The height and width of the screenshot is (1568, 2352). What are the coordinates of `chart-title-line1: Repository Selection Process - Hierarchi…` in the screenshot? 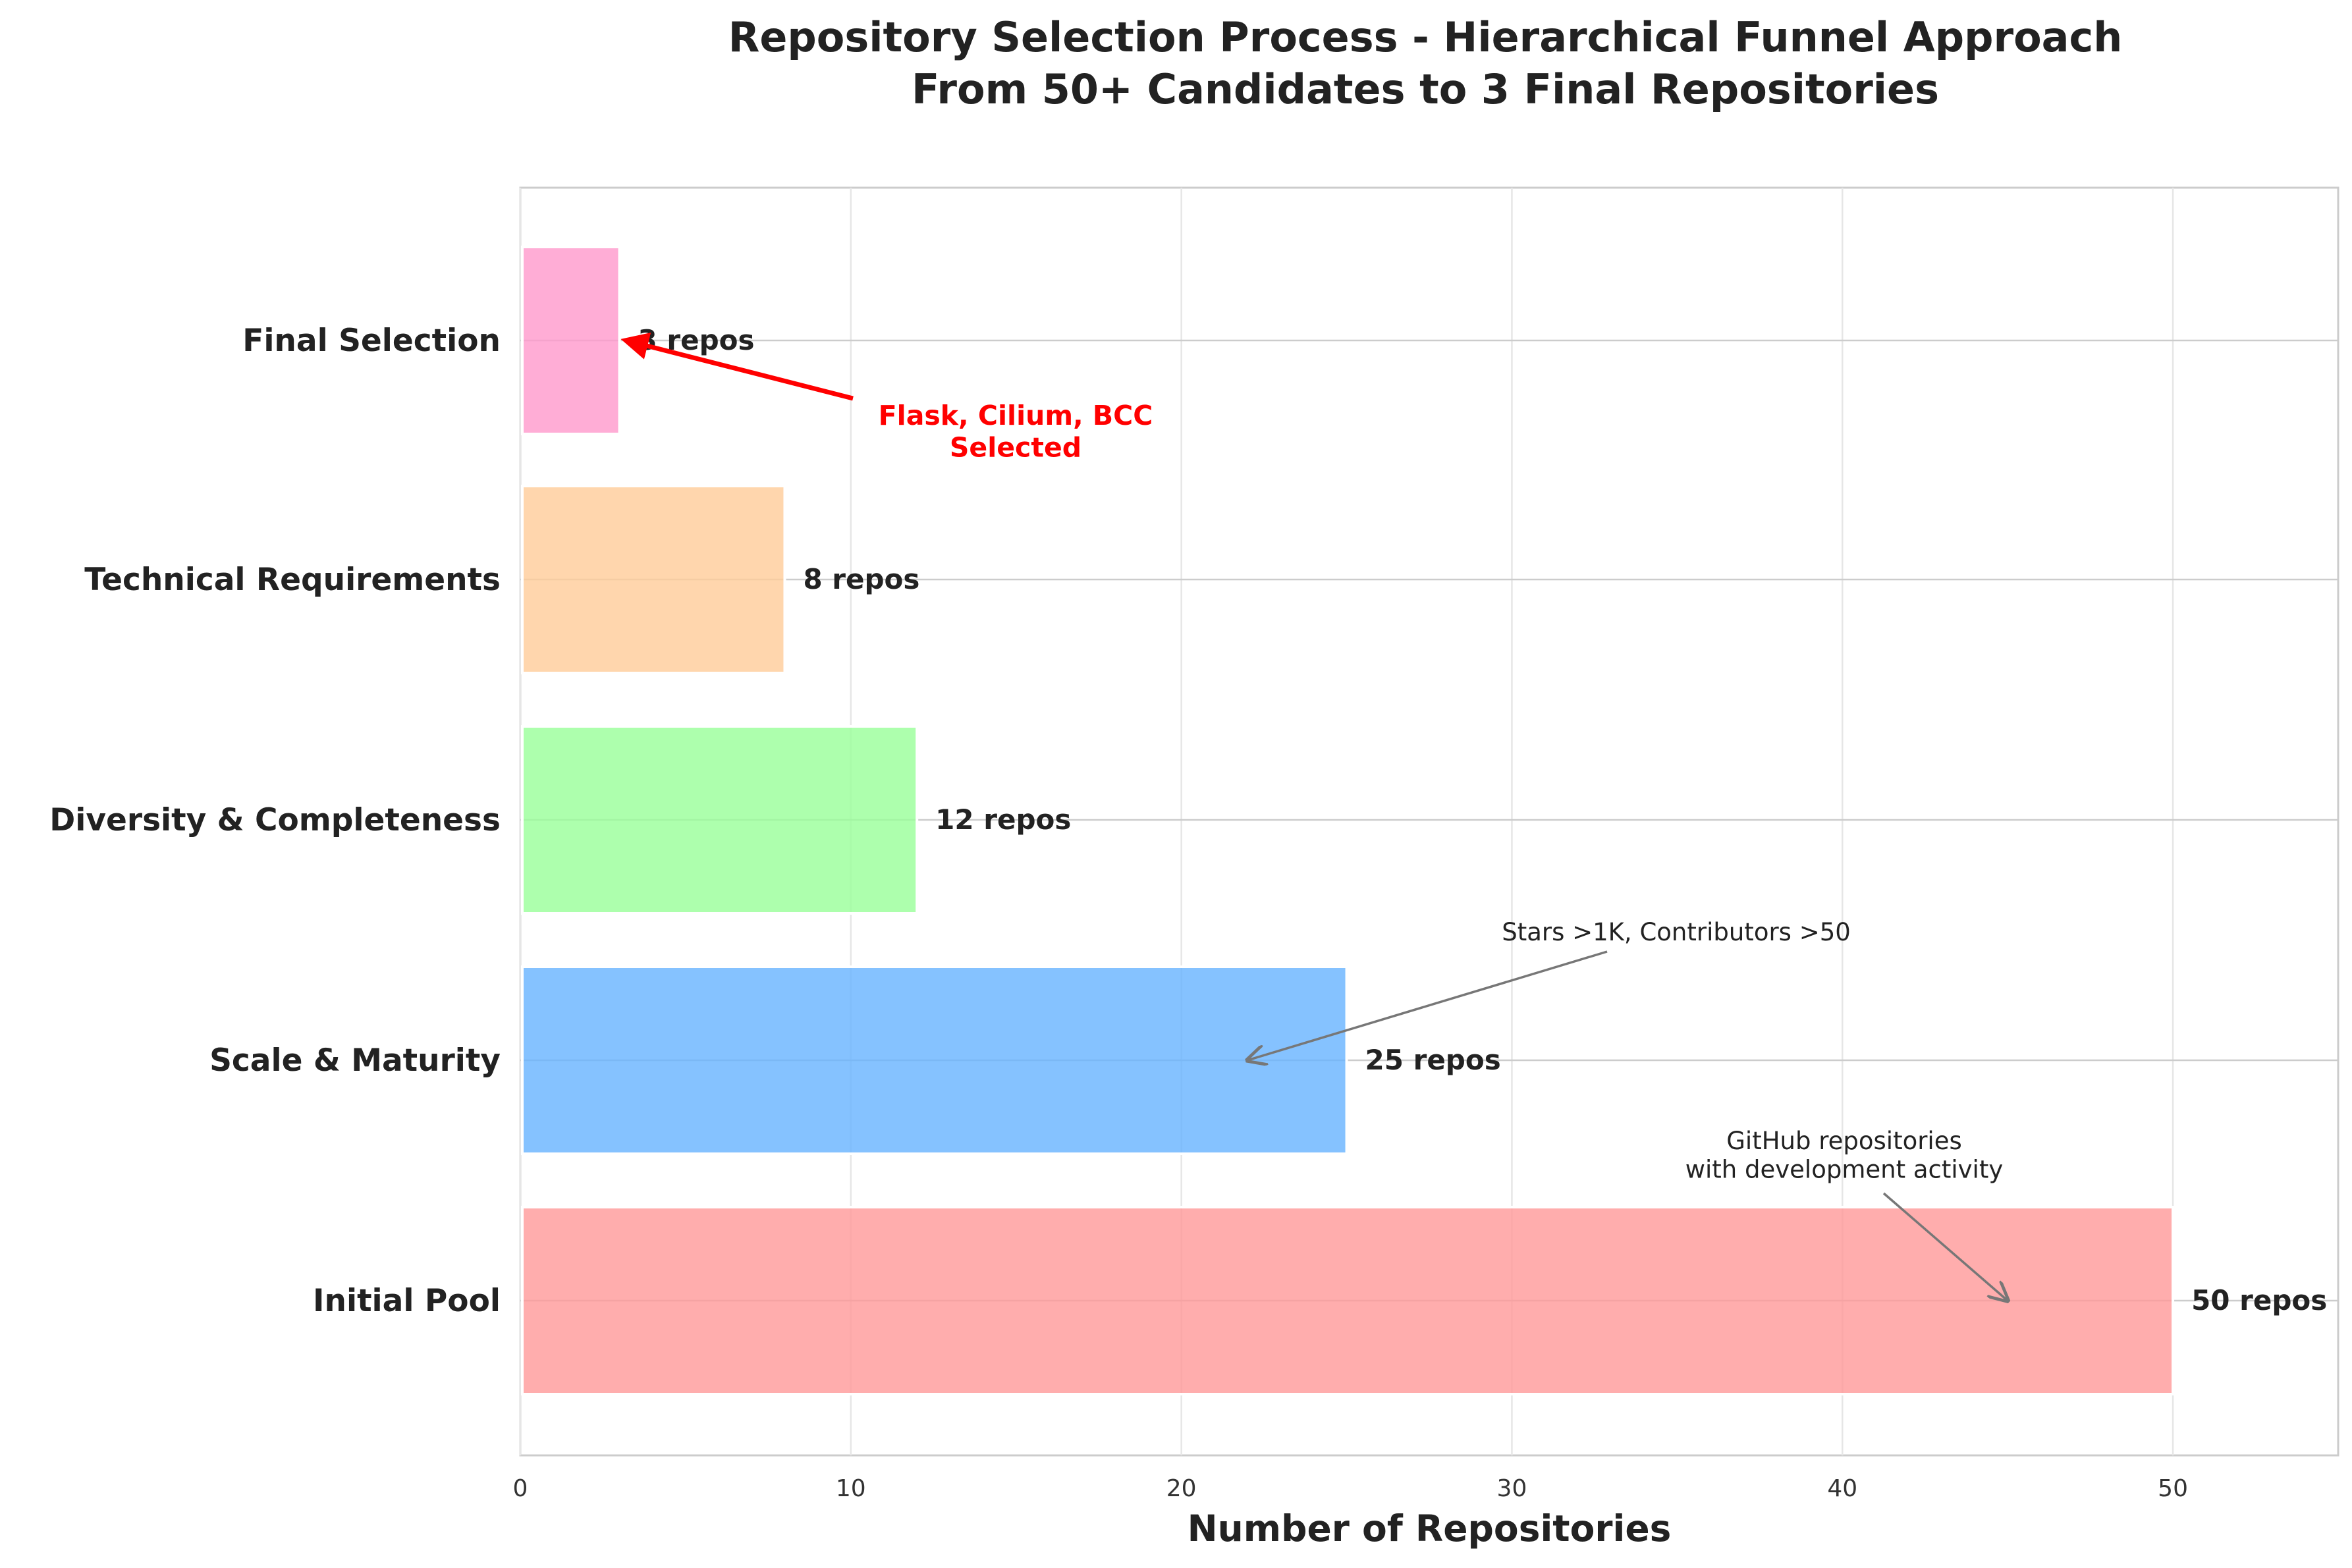 It's located at (1425, 37).